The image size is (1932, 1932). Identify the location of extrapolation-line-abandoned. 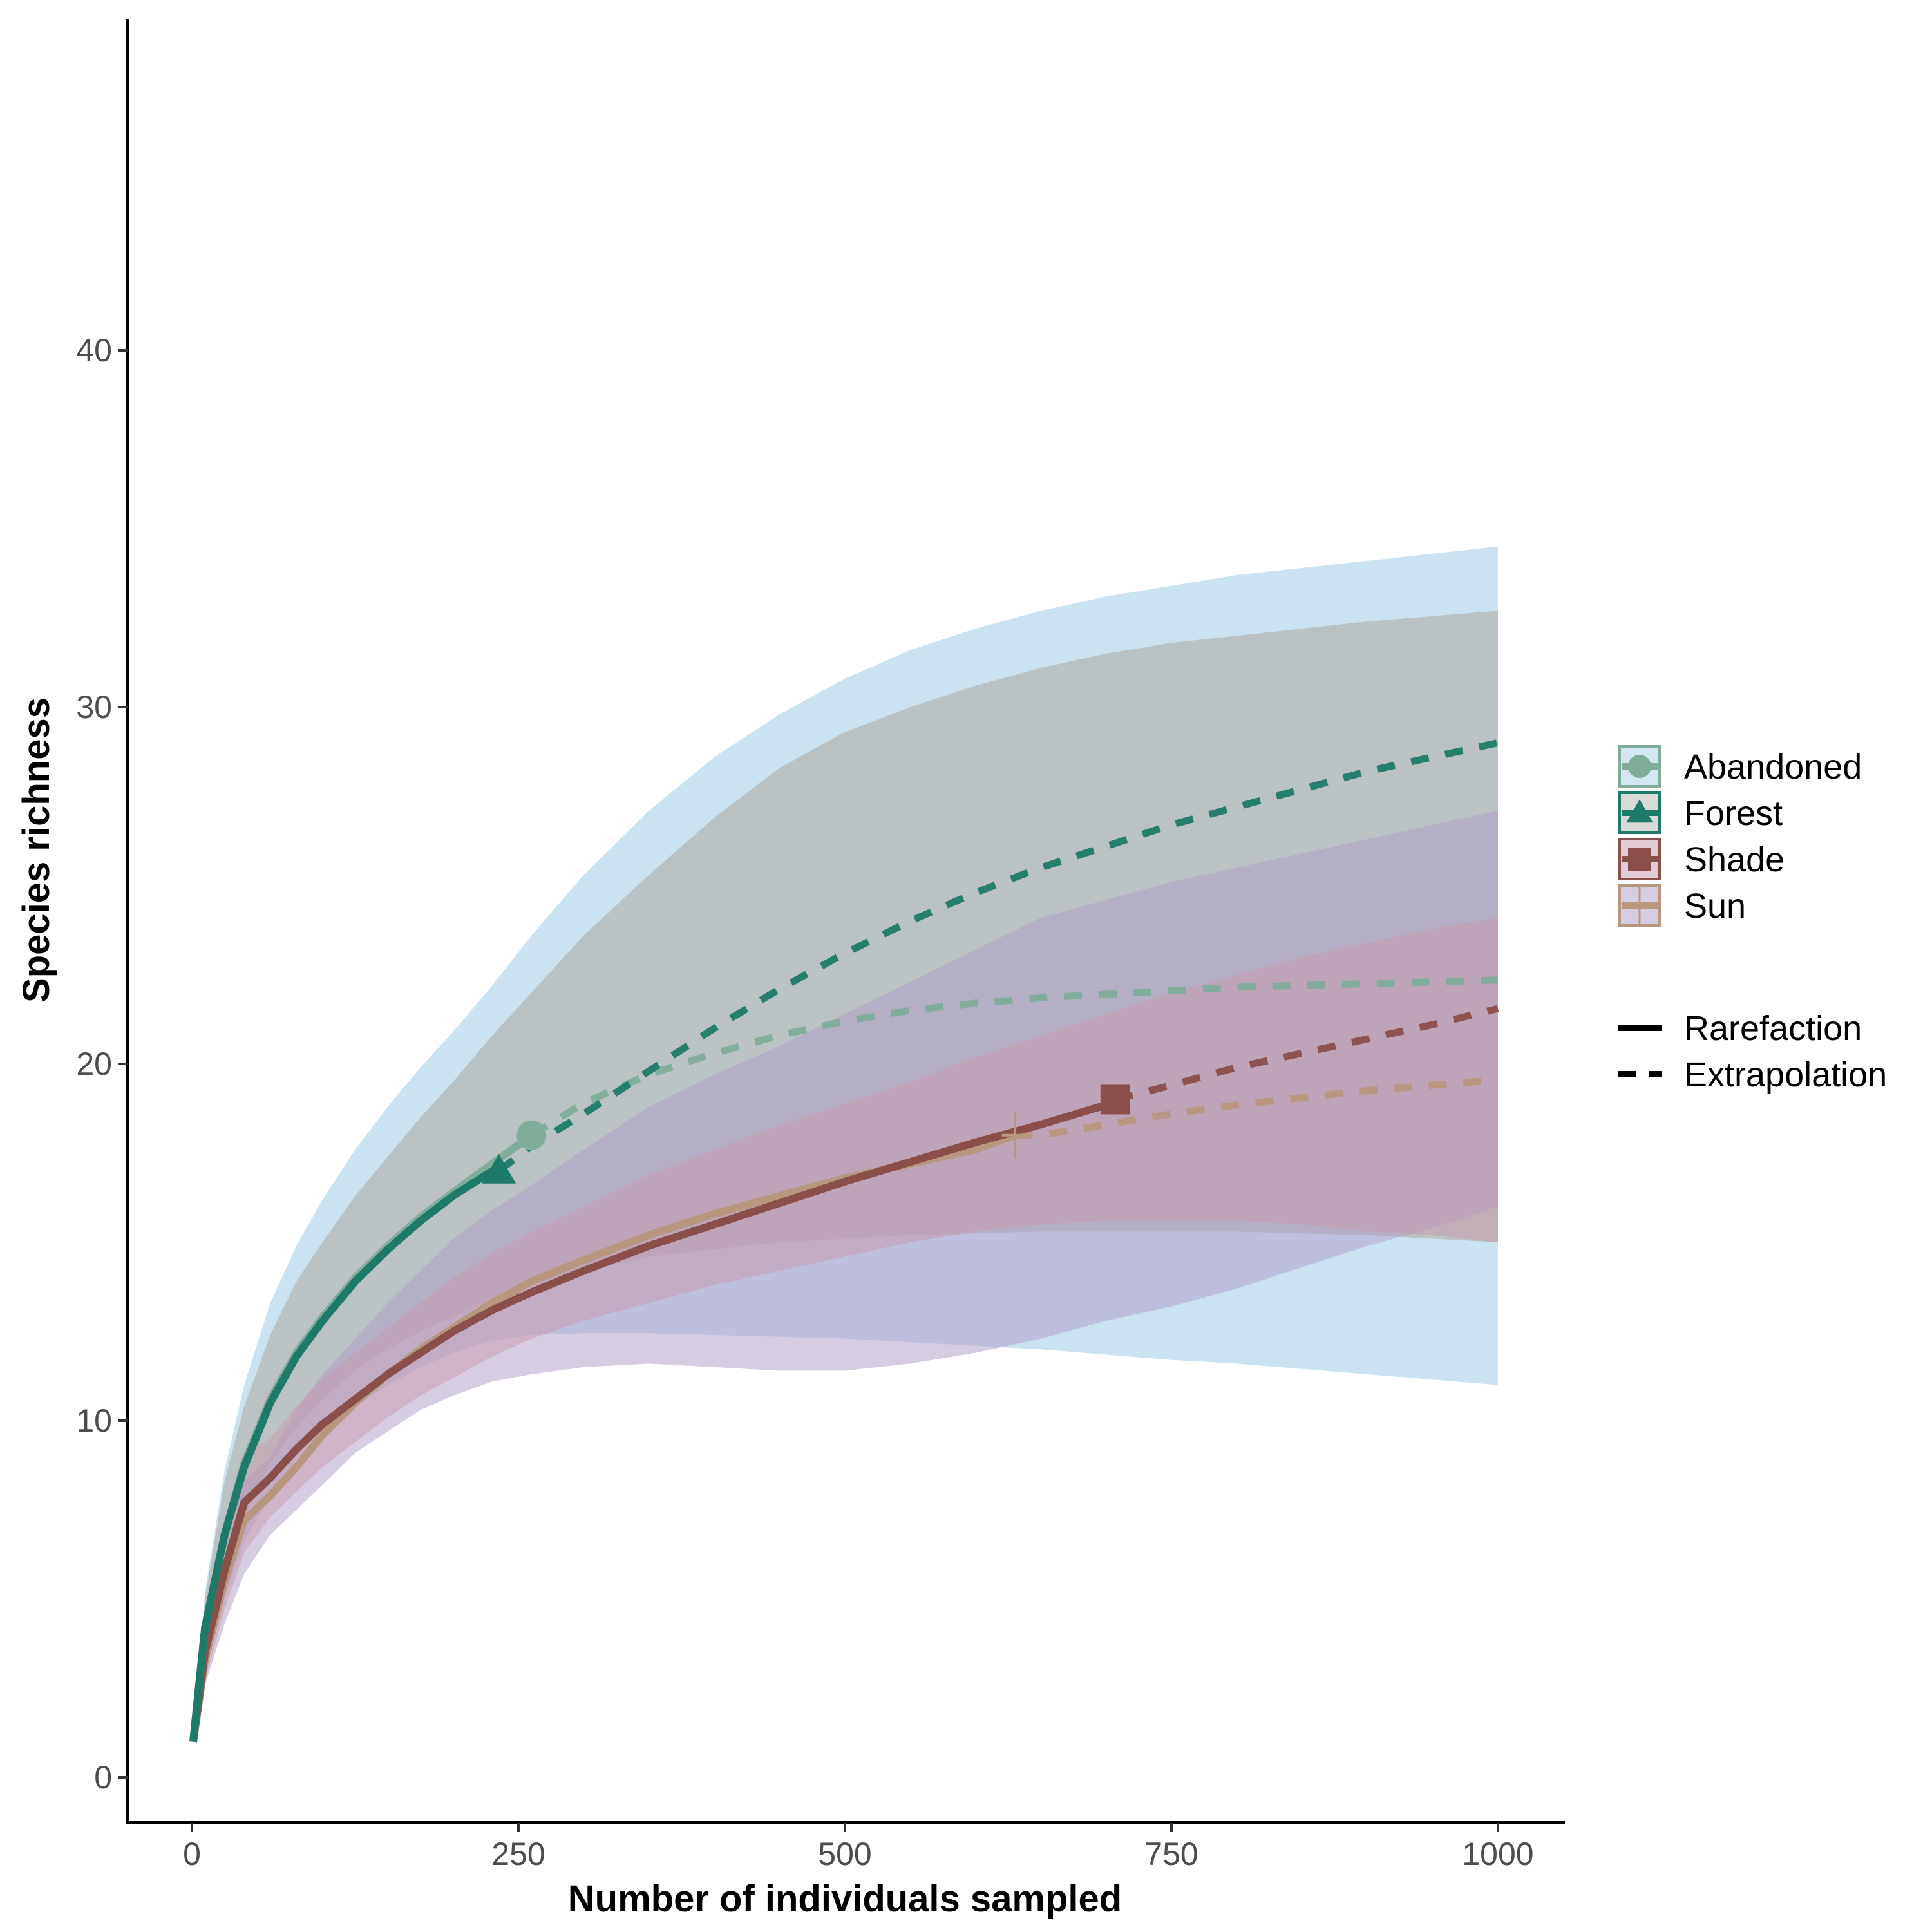
(1014, 1058).